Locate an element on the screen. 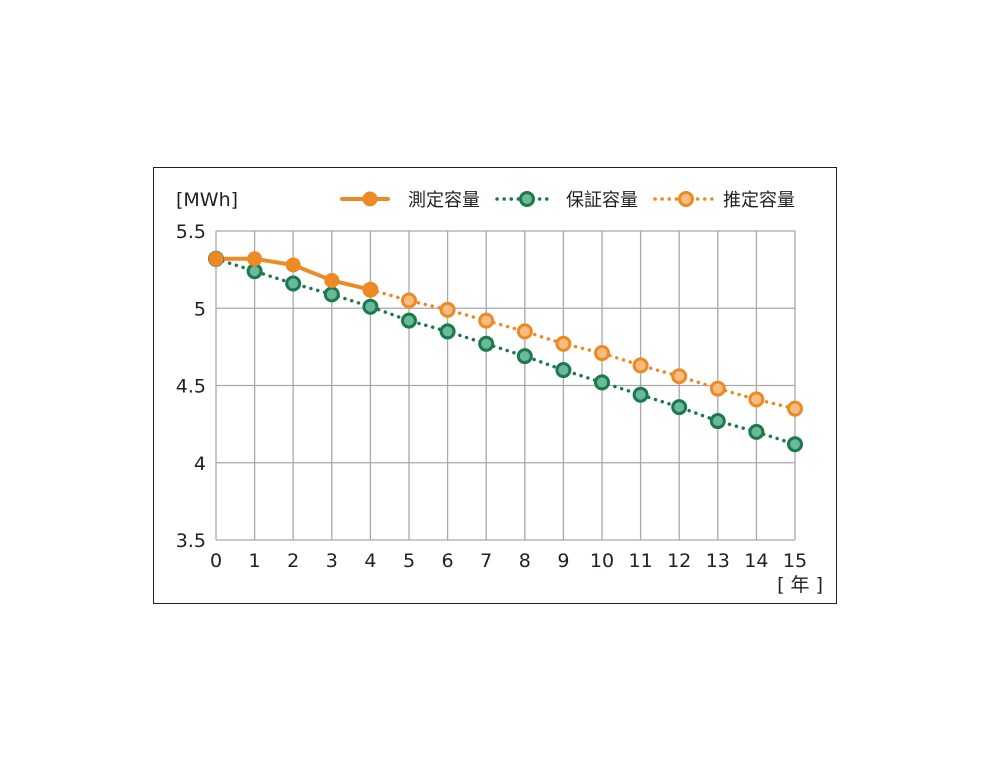 The width and height of the screenshot is (992, 772). y-tick-label: 4.5 is located at coordinates (191, 387).